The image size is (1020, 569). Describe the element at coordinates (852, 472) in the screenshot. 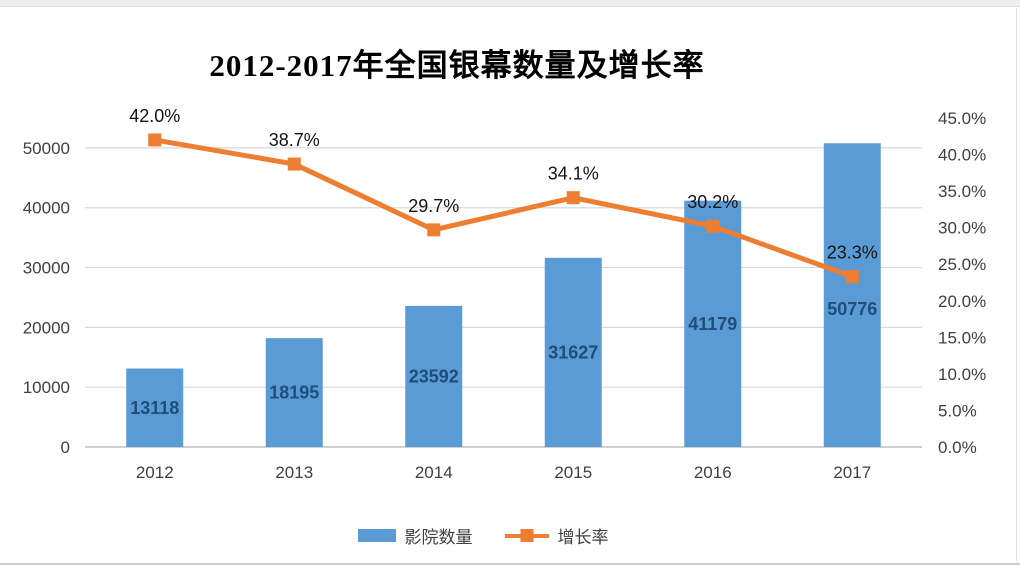

I see `x-axis-label-2017: 2017` at that location.